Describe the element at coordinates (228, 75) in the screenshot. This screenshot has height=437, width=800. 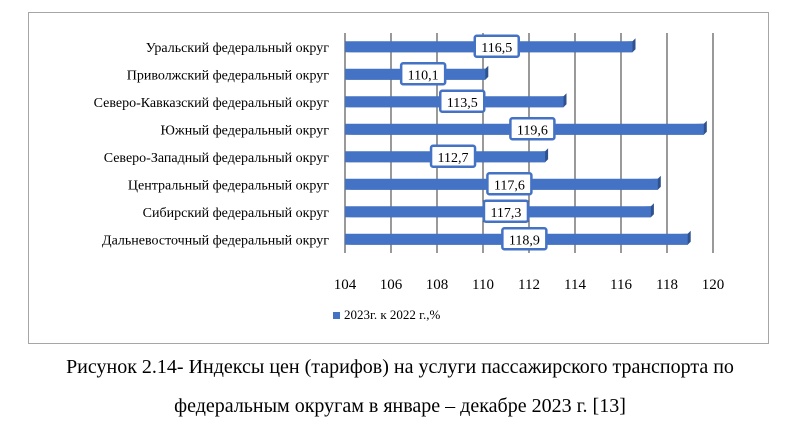
I see `category-label: Приволжский федеральный округ` at that location.